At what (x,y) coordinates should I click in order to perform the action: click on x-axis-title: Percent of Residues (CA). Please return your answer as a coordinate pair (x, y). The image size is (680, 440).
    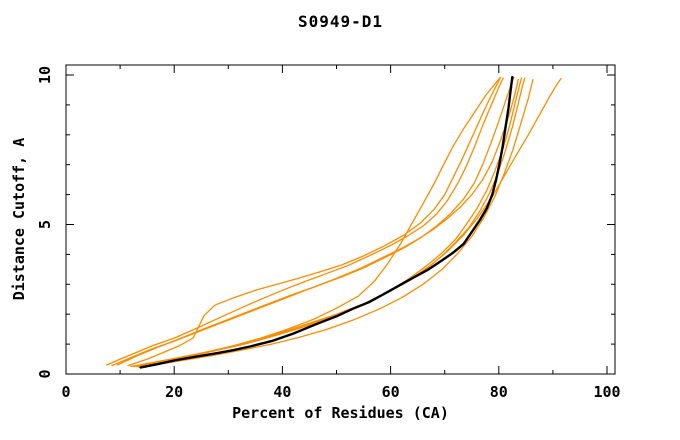
    Looking at the image, I should click on (340, 413).